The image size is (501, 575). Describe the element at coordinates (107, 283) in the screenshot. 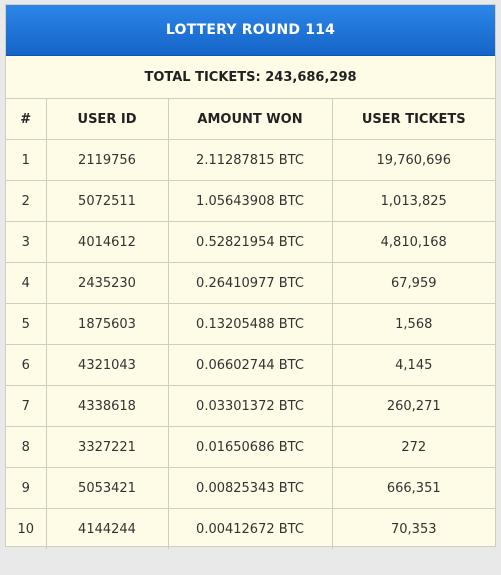

I see `user-id-cell: 2435230` at that location.